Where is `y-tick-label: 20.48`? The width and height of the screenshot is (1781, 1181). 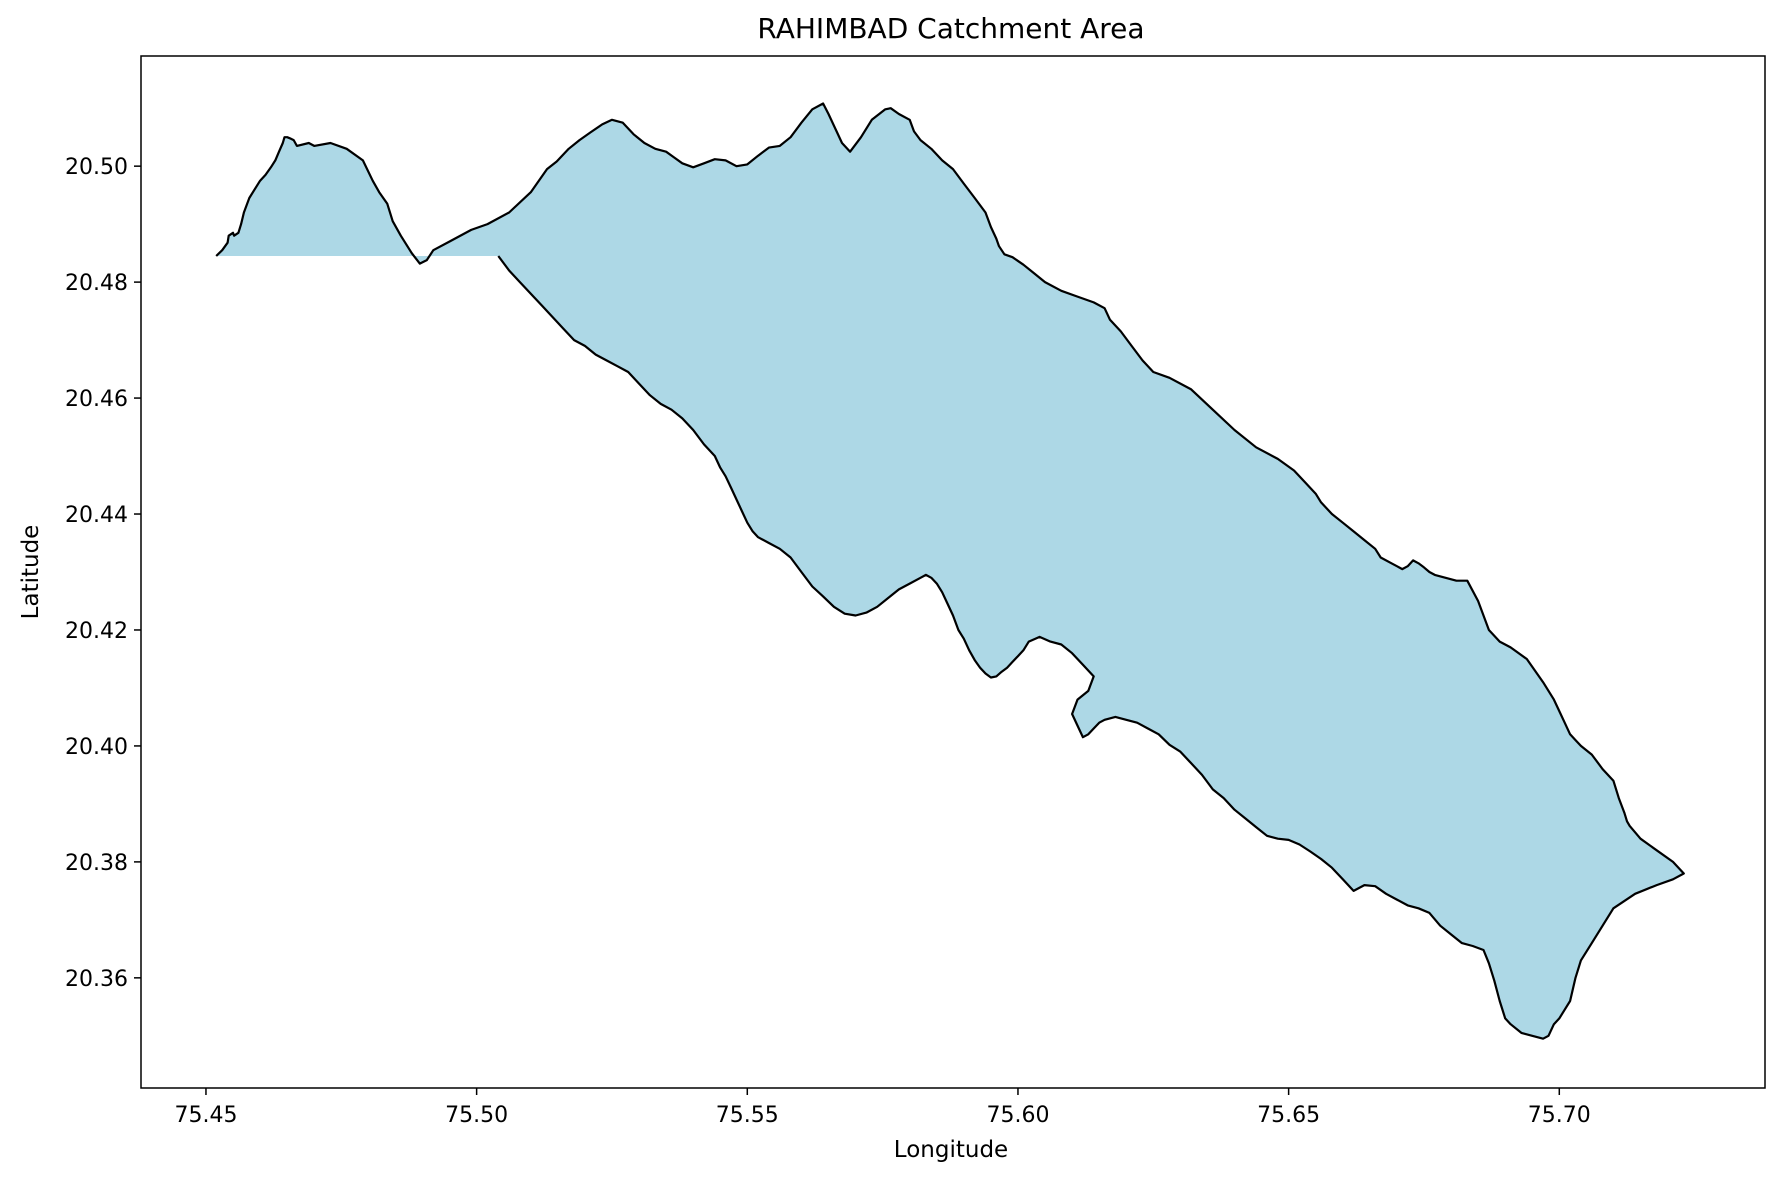 y-tick-label: 20.48 is located at coordinates (96, 283).